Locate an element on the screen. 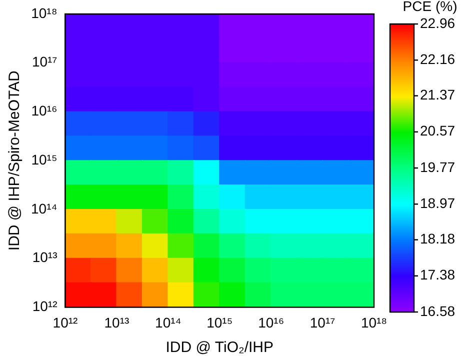 The image size is (474, 363). x-tick-label: 10¹⁸ is located at coordinates (374, 322).